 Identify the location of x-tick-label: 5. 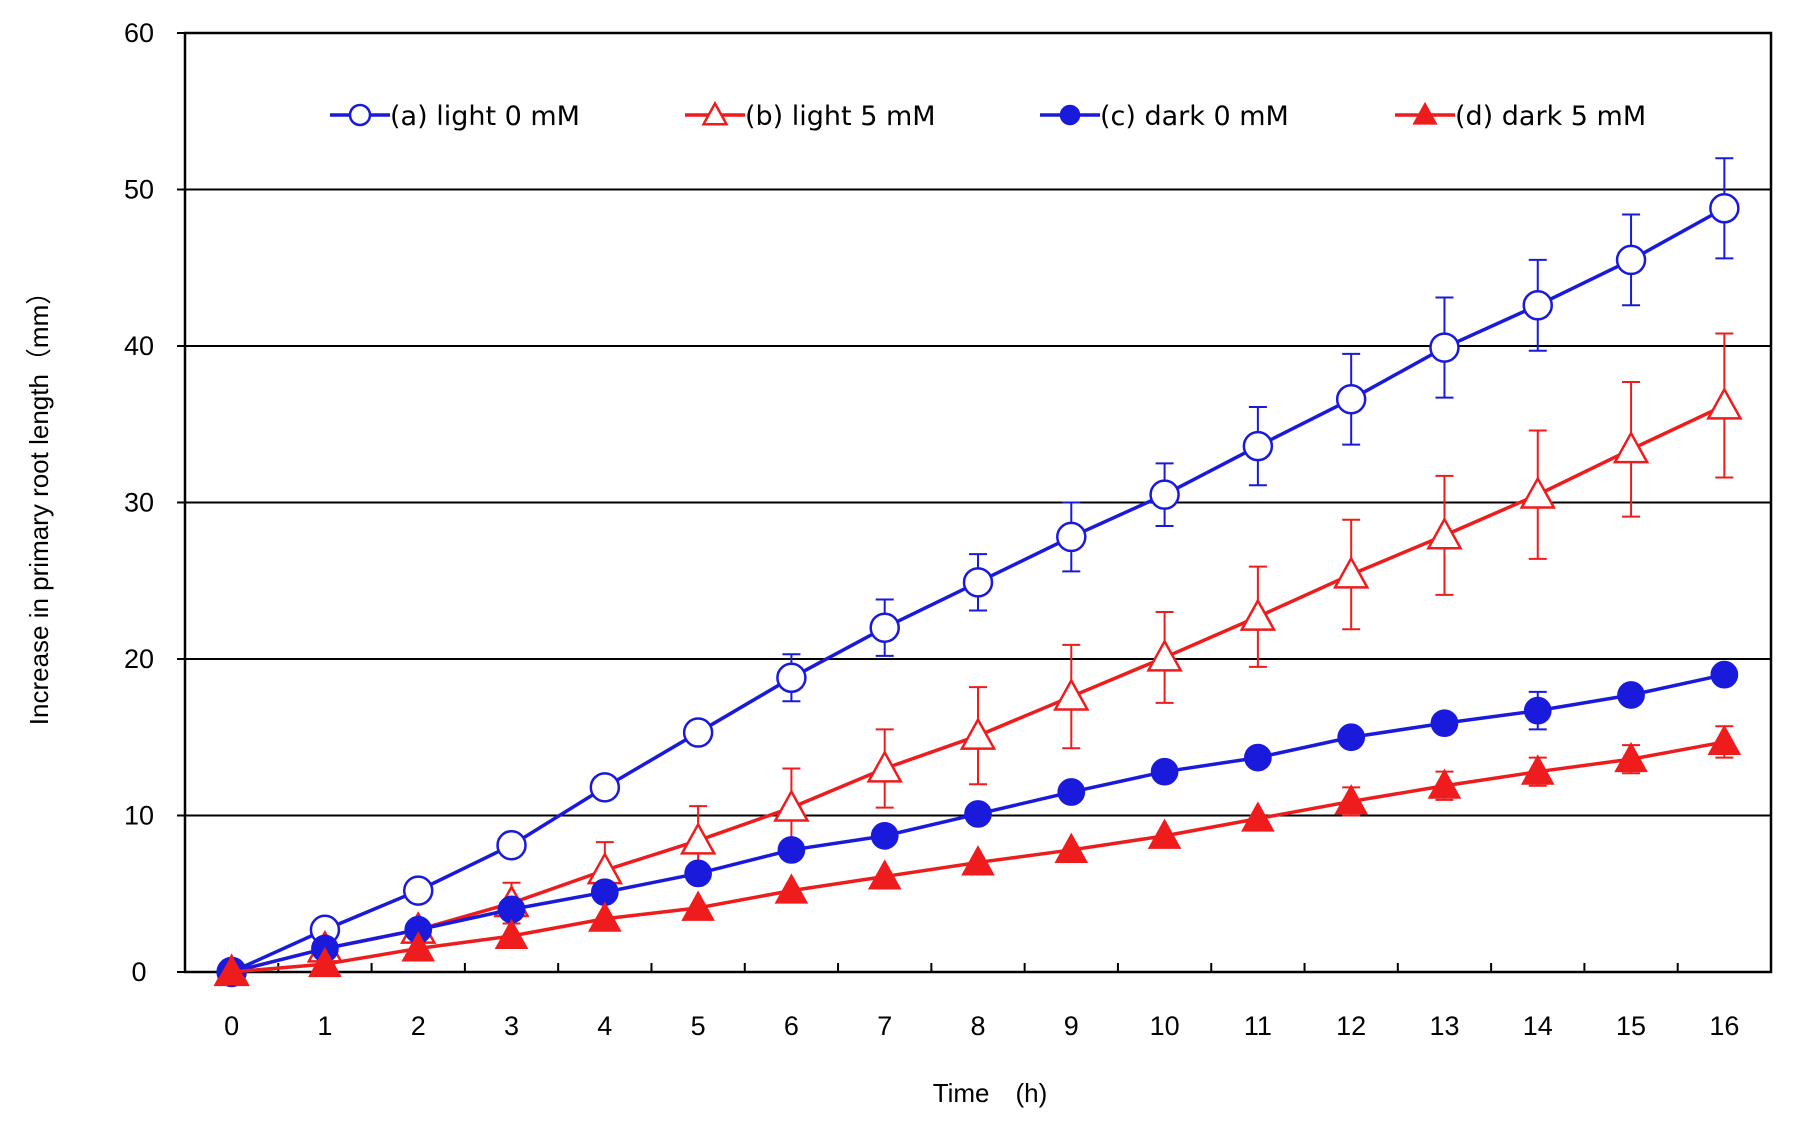
(698, 1026).